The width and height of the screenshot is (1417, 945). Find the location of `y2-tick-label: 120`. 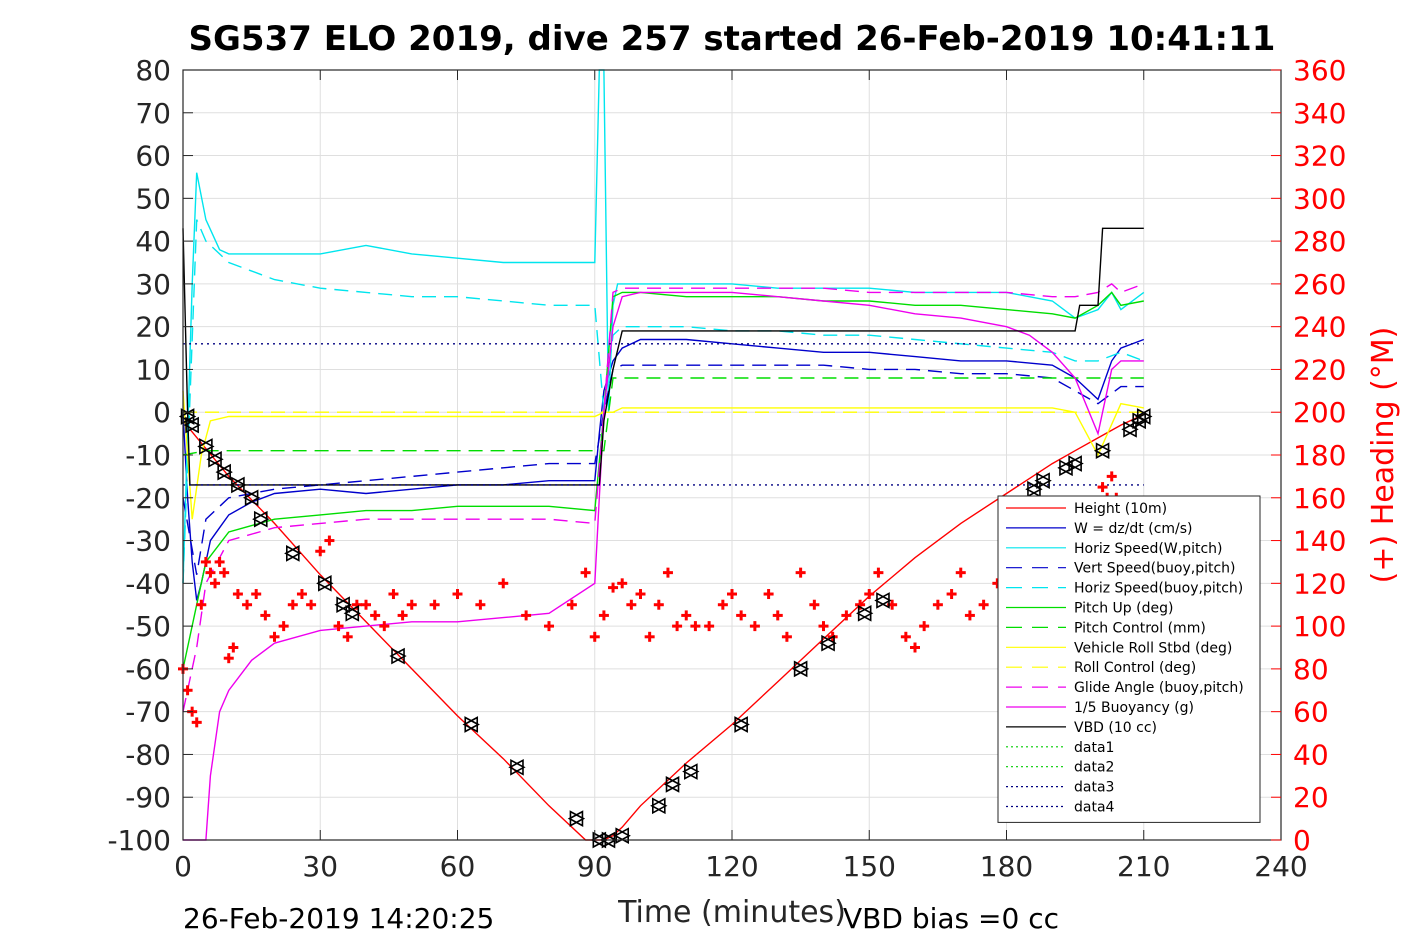

y2-tick-label: 120 is located at coordinates (1319, 583).